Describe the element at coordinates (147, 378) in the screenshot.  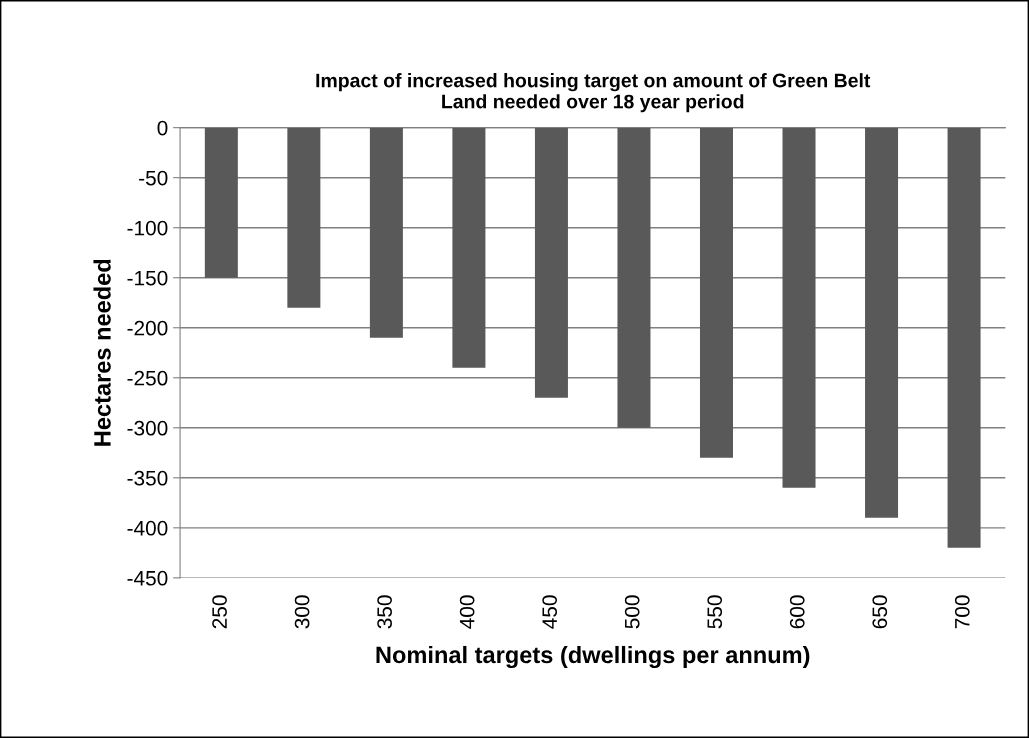
I see `y-tick-label: -250` at that location.